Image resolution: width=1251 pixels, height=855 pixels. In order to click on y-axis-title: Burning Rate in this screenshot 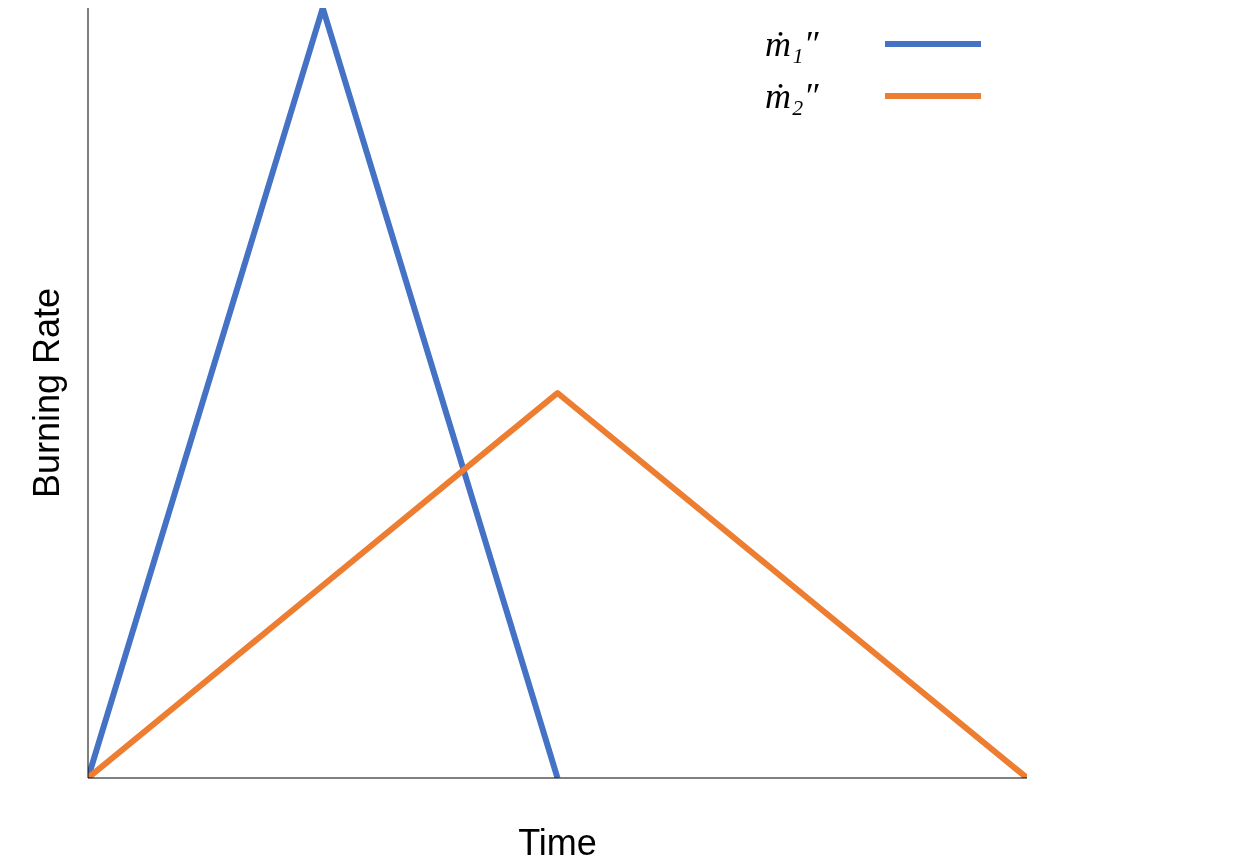, I will do `click(46, 393)`.